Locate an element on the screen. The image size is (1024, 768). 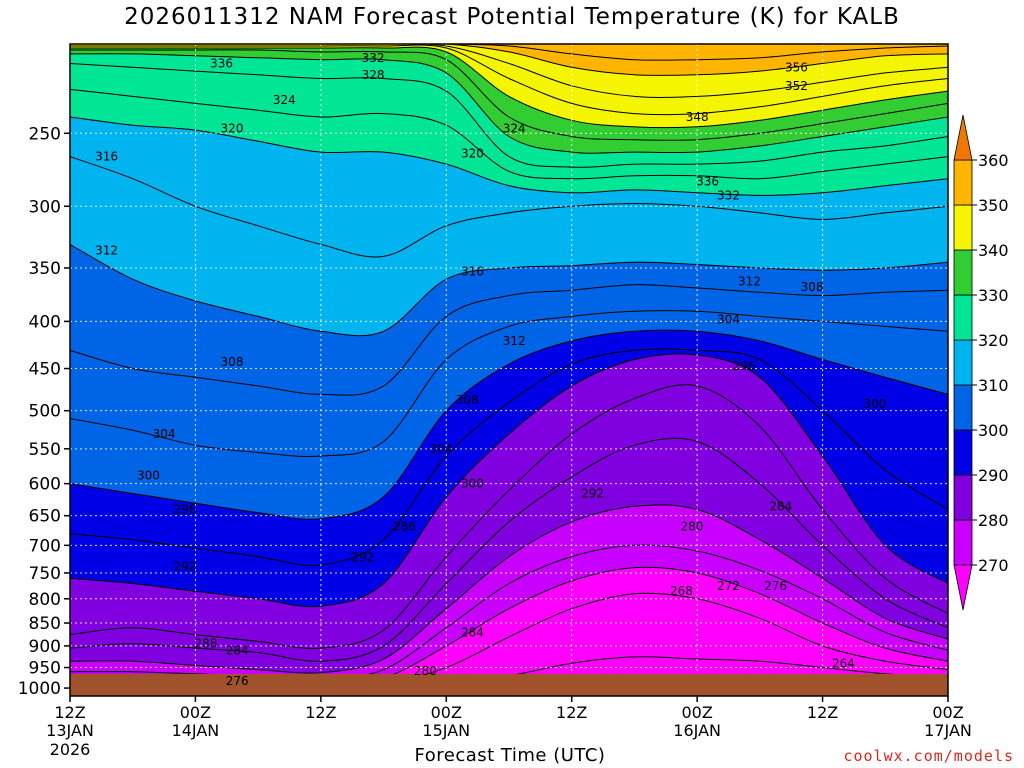
x-tick-label-12: 00Z is located at coordinates (195, 712).